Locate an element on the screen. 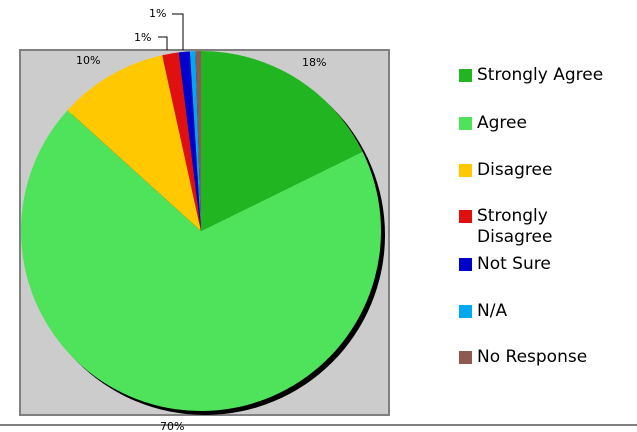 Image resolution: width=637 pixels, height=432 pixels. data-label: 70% is located at coordinates (172, 426).